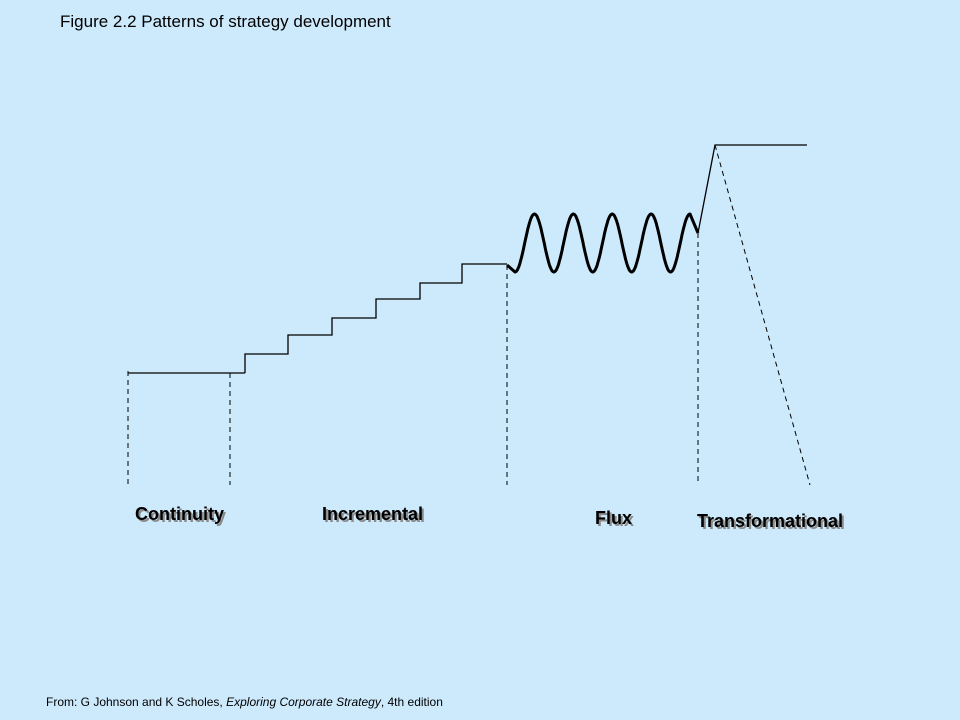  I want to click on source-suffix: , 4th edition, so click(411, 702).